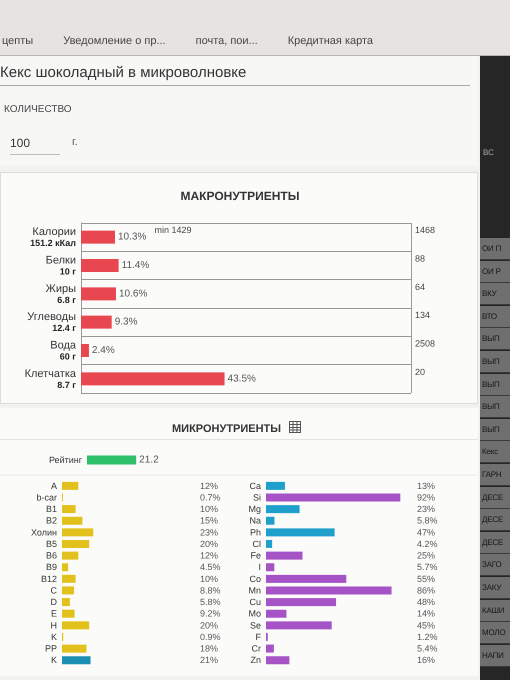 The height and width of the screenshot is (680, 510). What do you see at coordinates (242, 378) in the screenshot?
I see `data-label: 43.5%` at bounding box center [242, 378].